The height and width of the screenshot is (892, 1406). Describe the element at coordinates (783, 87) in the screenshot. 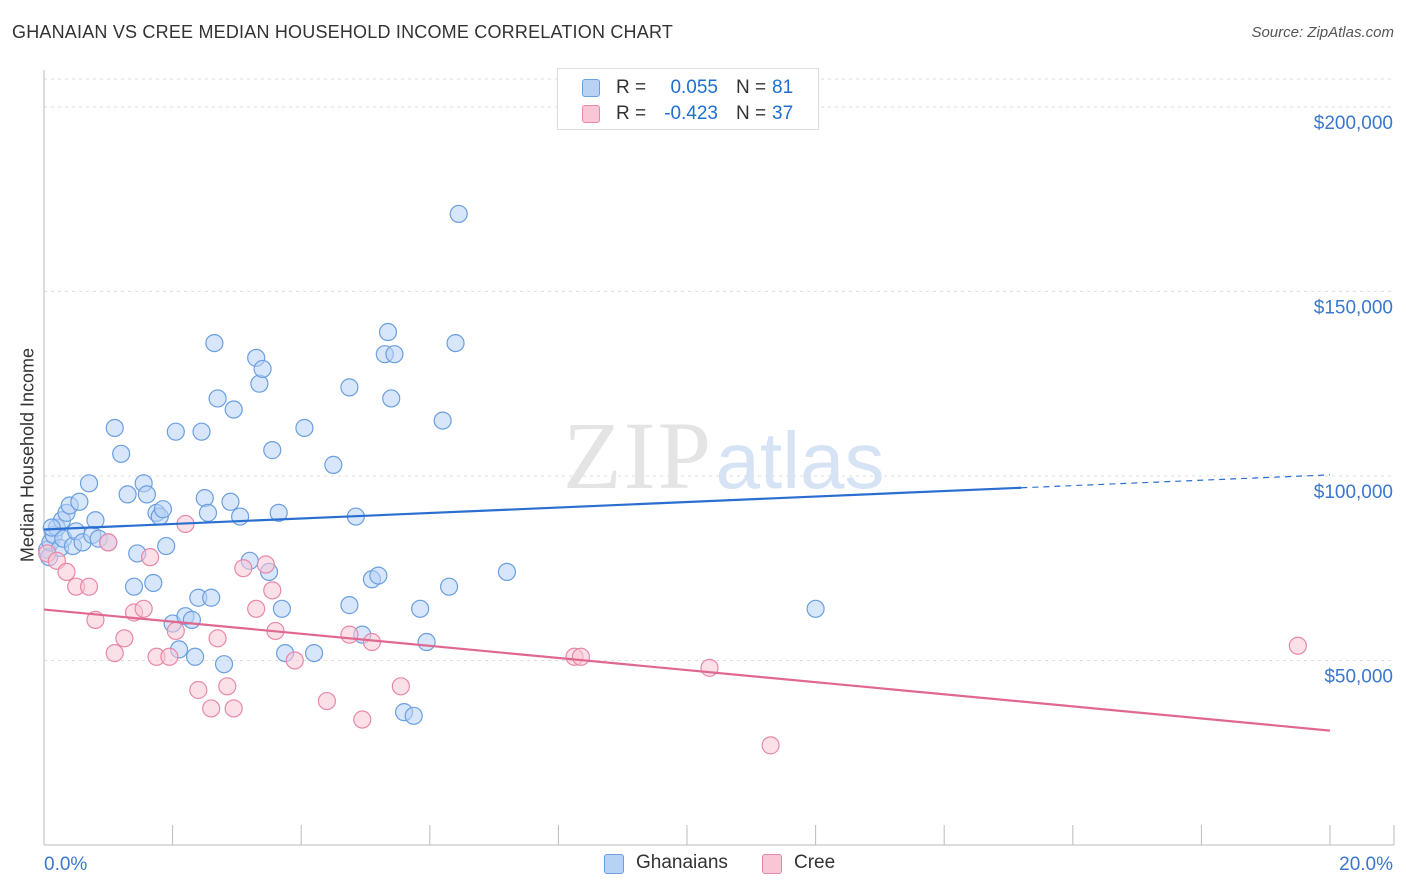

I see `n-value: 81` at that location.